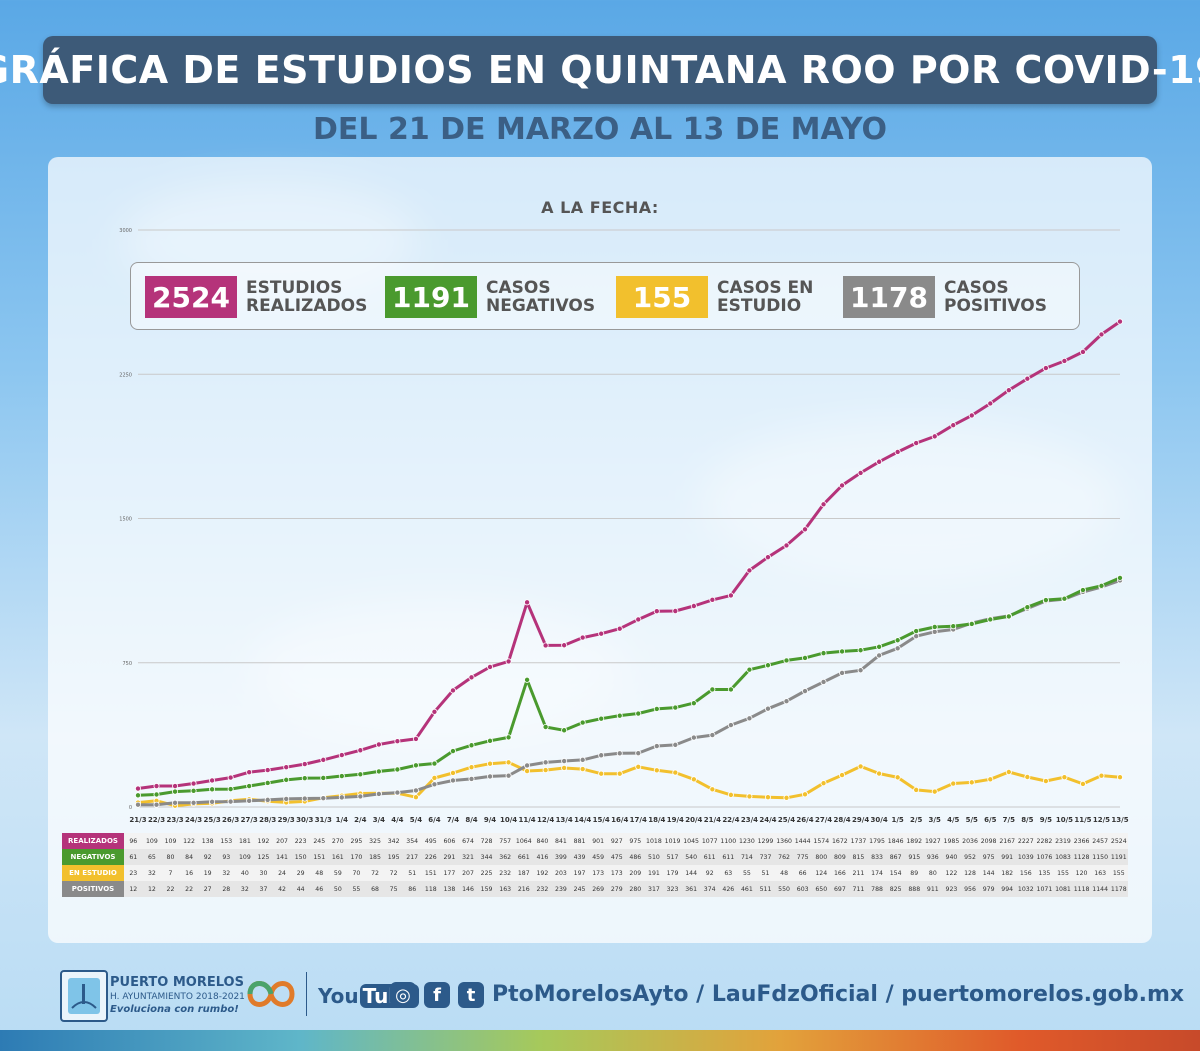 The height and width of the screenshot is (1051, 1200). I want to click on table-cell: 1150, so click(1100, 857).